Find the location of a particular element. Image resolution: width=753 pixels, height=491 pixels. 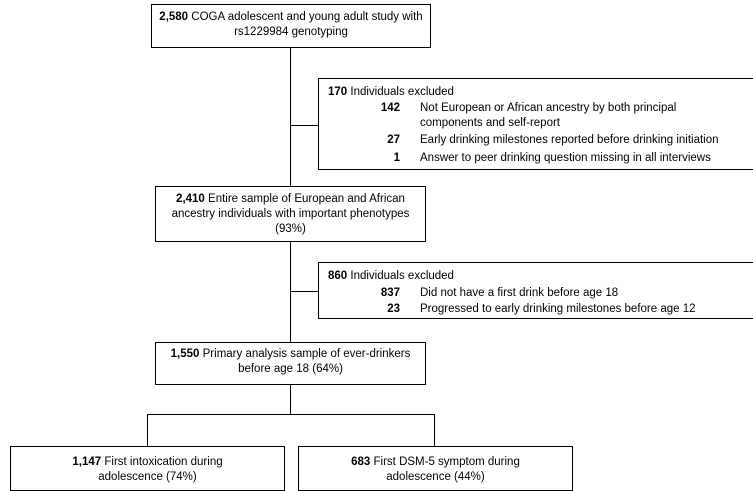

entire-sample-count: 2,410 is located at coordinates (190, 199).